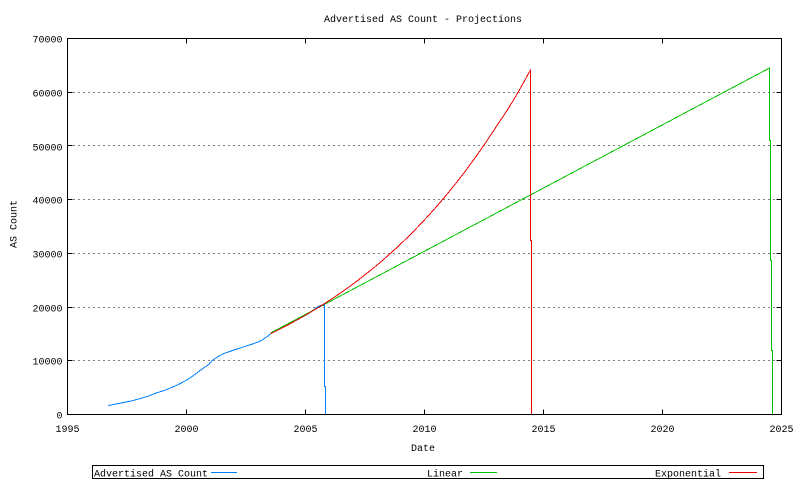  Describe the element at coordinates (688, 475) in the screenshot. I see `svg-text: Exponential` at that location.